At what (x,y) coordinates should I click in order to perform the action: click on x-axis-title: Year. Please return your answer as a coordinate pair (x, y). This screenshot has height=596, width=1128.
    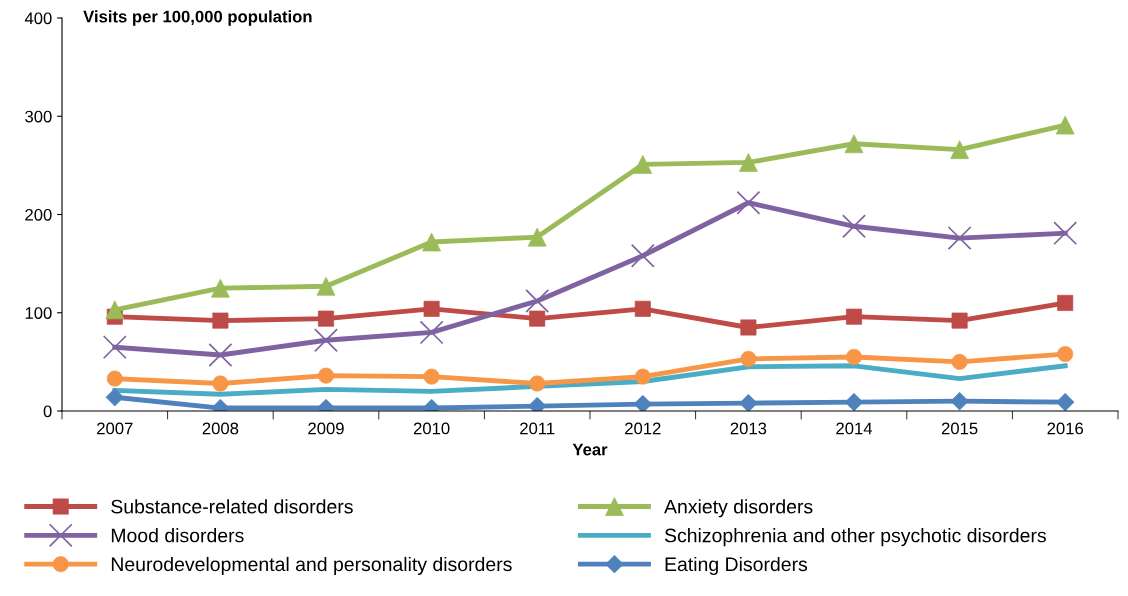
    Looking at the image, I should click on (590, 449).